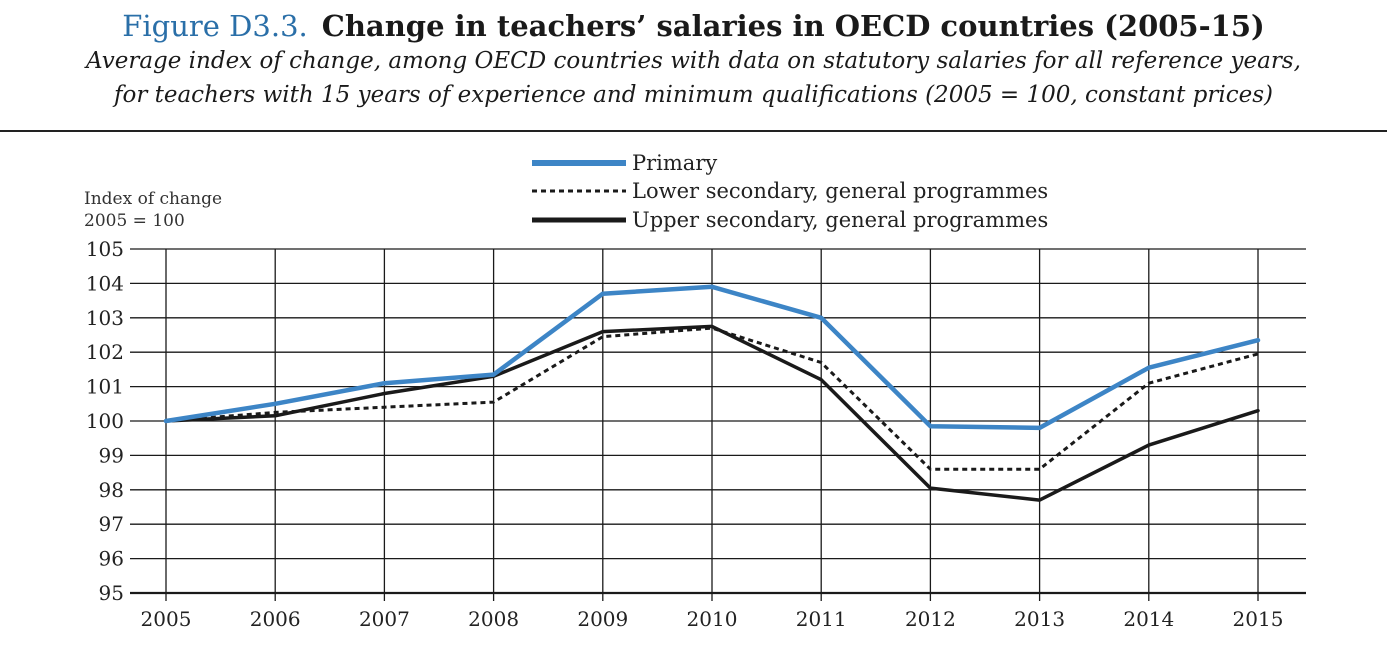  Describe the element at coordinates (930, 619) in the screenshot. I see `x-tick-label: 2012` at that location.